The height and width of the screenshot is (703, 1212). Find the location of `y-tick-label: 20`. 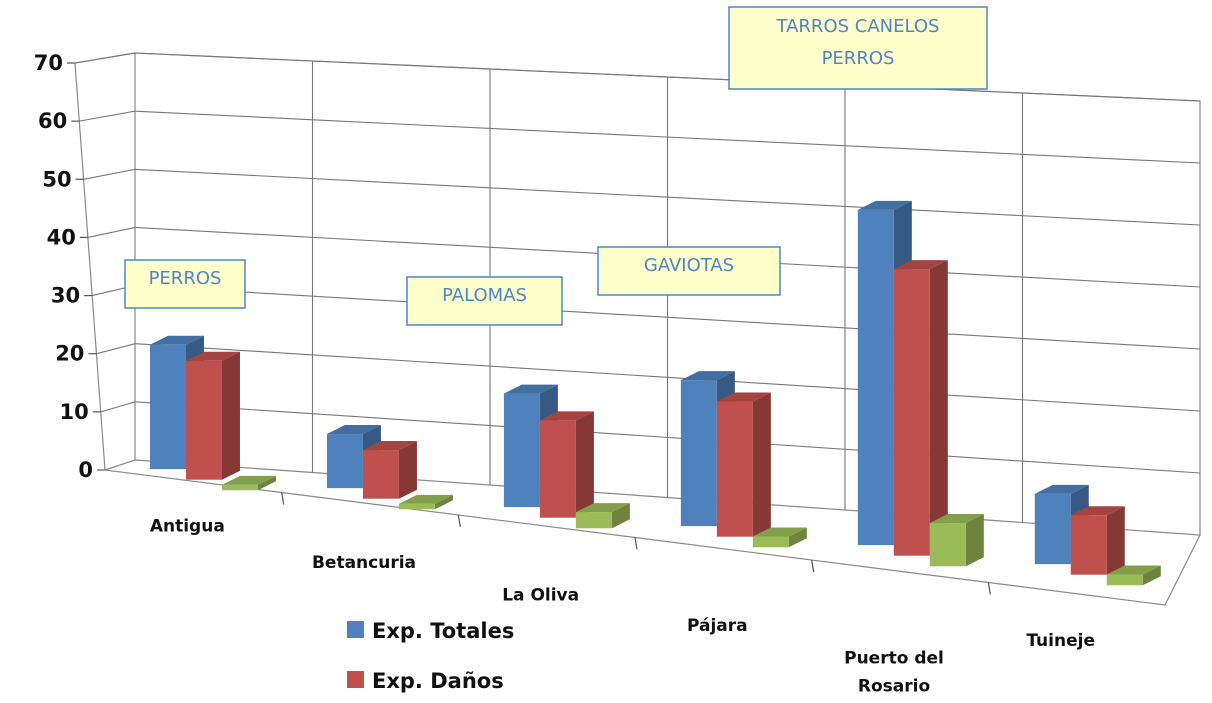

y-tick-label: 20 is located at coordinates (69, 354).